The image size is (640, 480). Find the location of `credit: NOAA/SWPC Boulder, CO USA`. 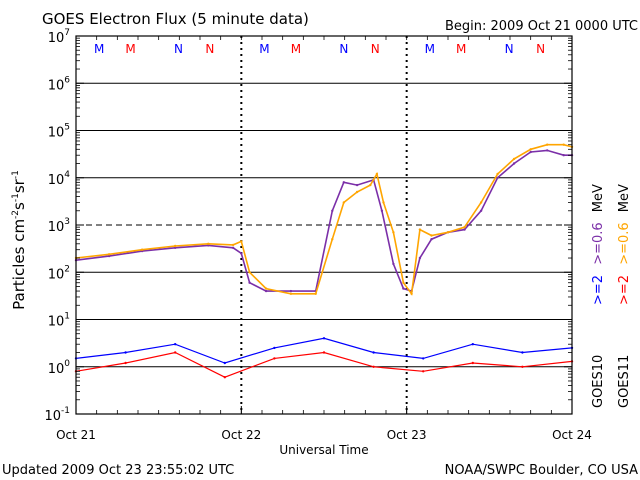

credit: NOAA/SWPC Boulder, CO USA is located at coordinates (541, 470).